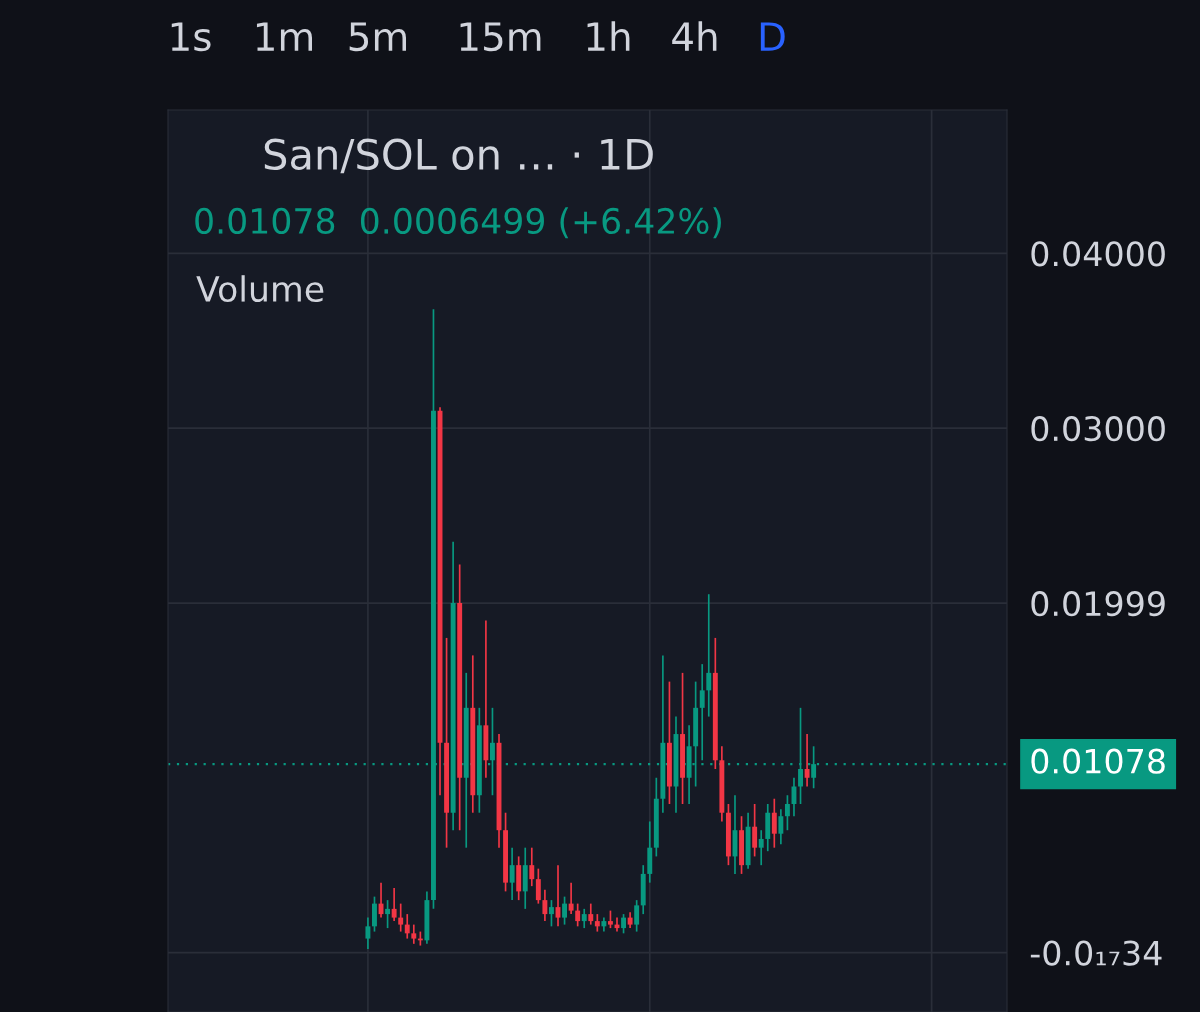  I want to click on y-tick-label: -0.0₁₇34, so click(1096, 953).